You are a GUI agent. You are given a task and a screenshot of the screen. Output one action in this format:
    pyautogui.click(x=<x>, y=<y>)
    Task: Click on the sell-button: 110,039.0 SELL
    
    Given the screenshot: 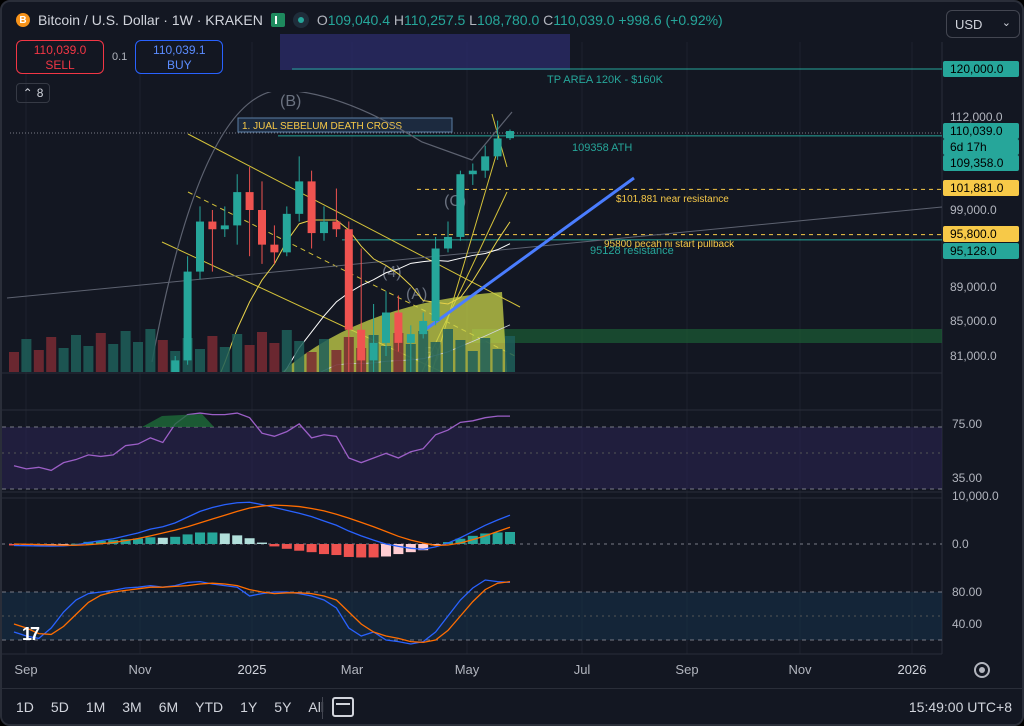 What is the action you would take?
    pyautogui.click(x=60, y=57)
    